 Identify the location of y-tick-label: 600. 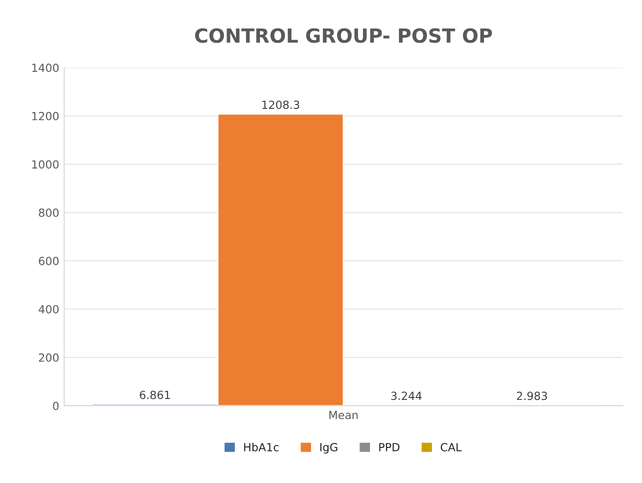
(48, 261).